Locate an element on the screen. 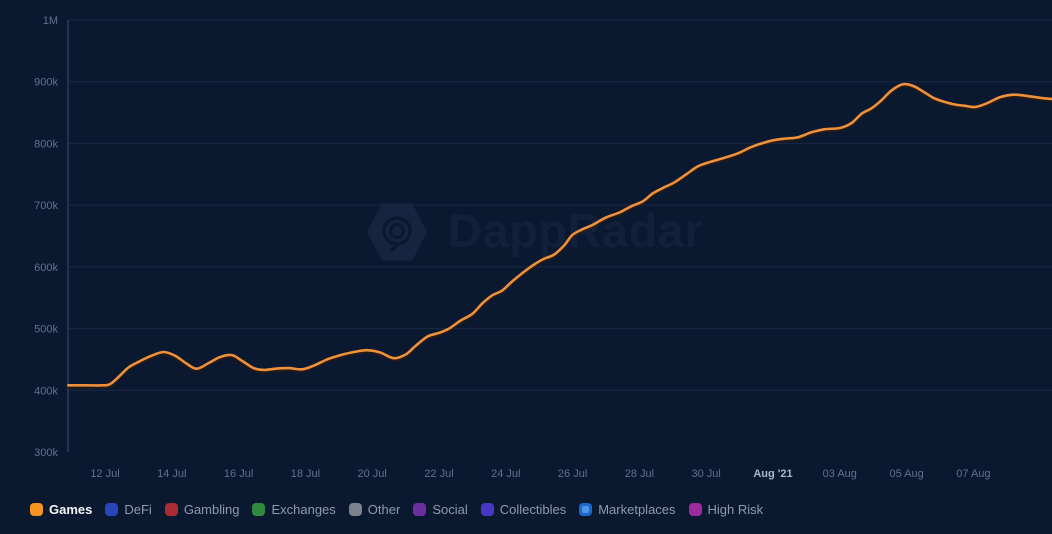 This screenshot has width=1052, height=534. legend-item-defi: DeFi is located at coordinates (128, 509).